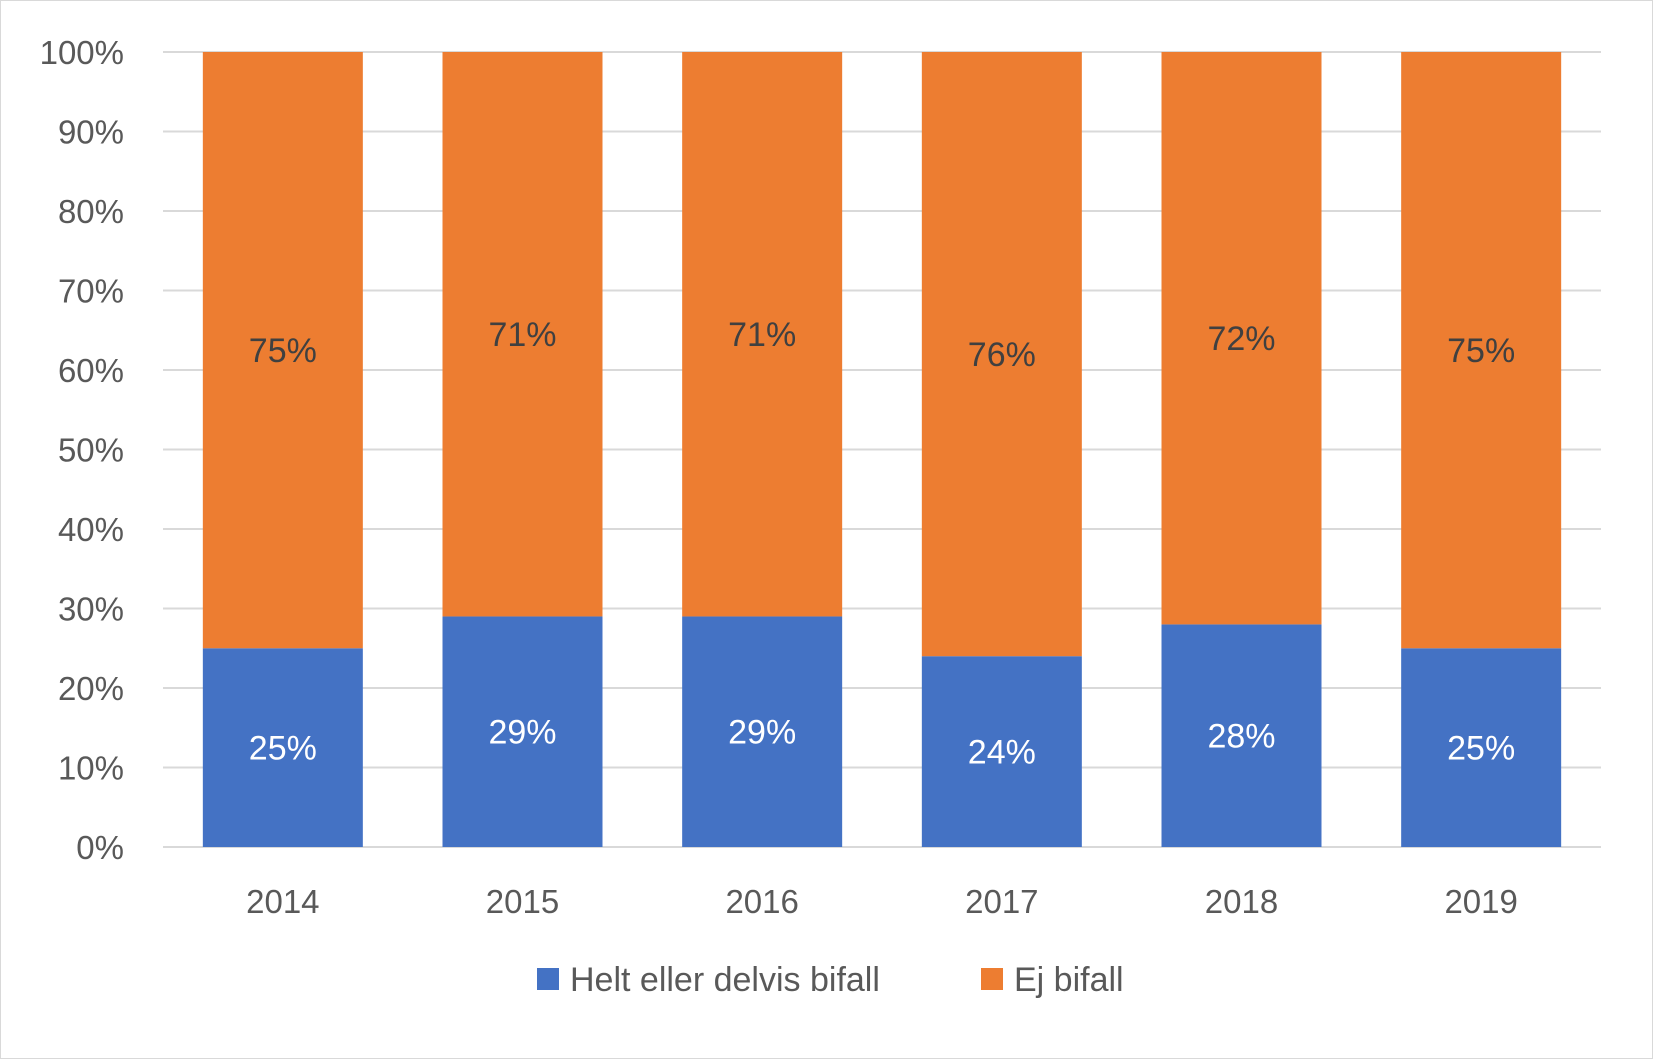 The image size is (1653, 1060). I want to click on y-tick-label: 50%, so click(91, 450).